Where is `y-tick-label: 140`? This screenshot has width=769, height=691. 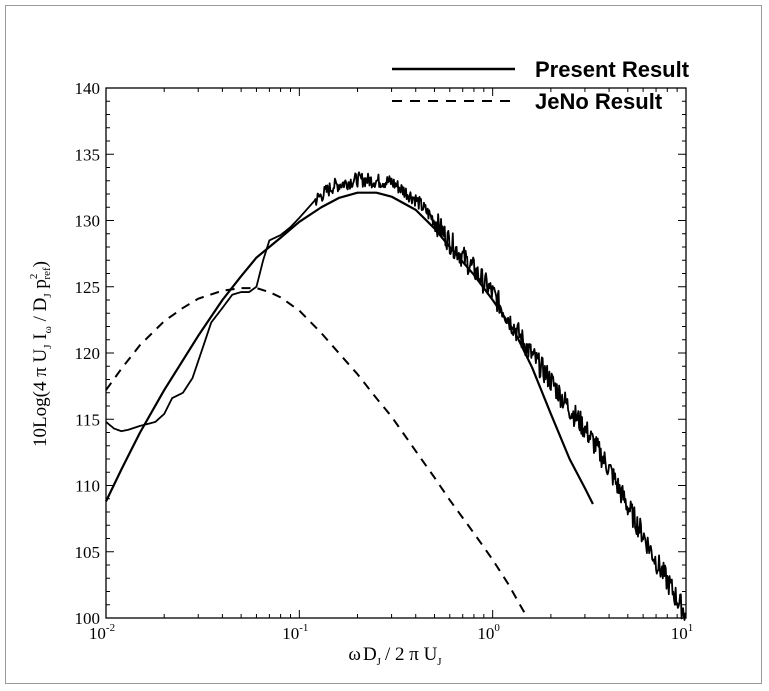
y-tick-label: 140 is located at coordinates (88, 88).